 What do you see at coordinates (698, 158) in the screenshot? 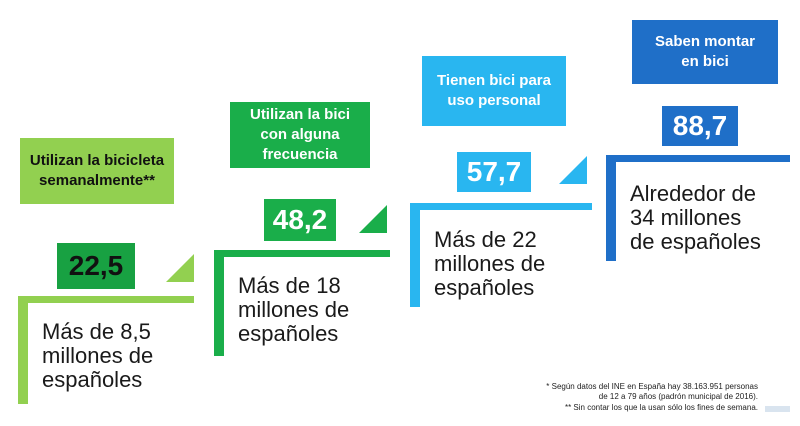
I see `step4-bar-horizontal` at bounding box center [698, 158].